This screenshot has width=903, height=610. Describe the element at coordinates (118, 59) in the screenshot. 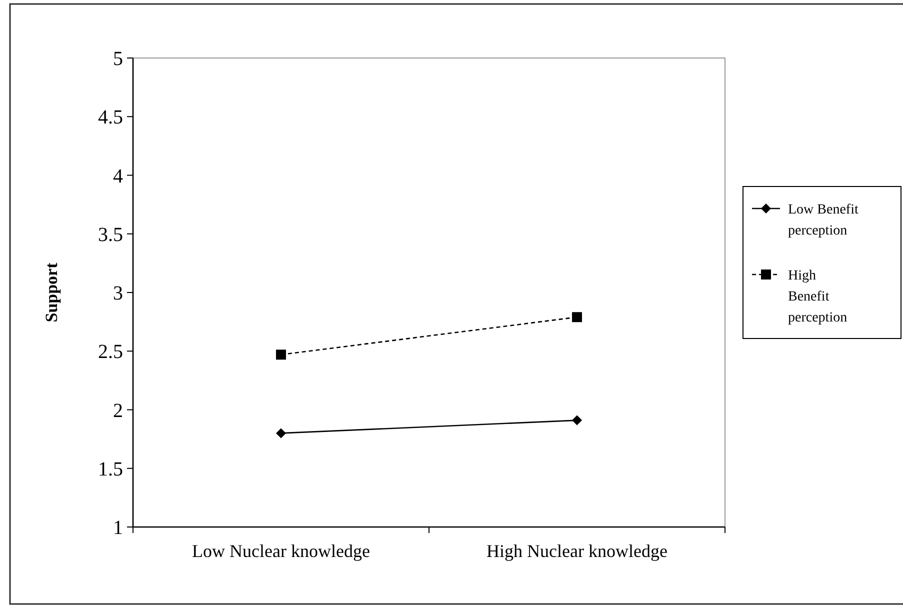

I see `y-tick-label: 5` at that location.